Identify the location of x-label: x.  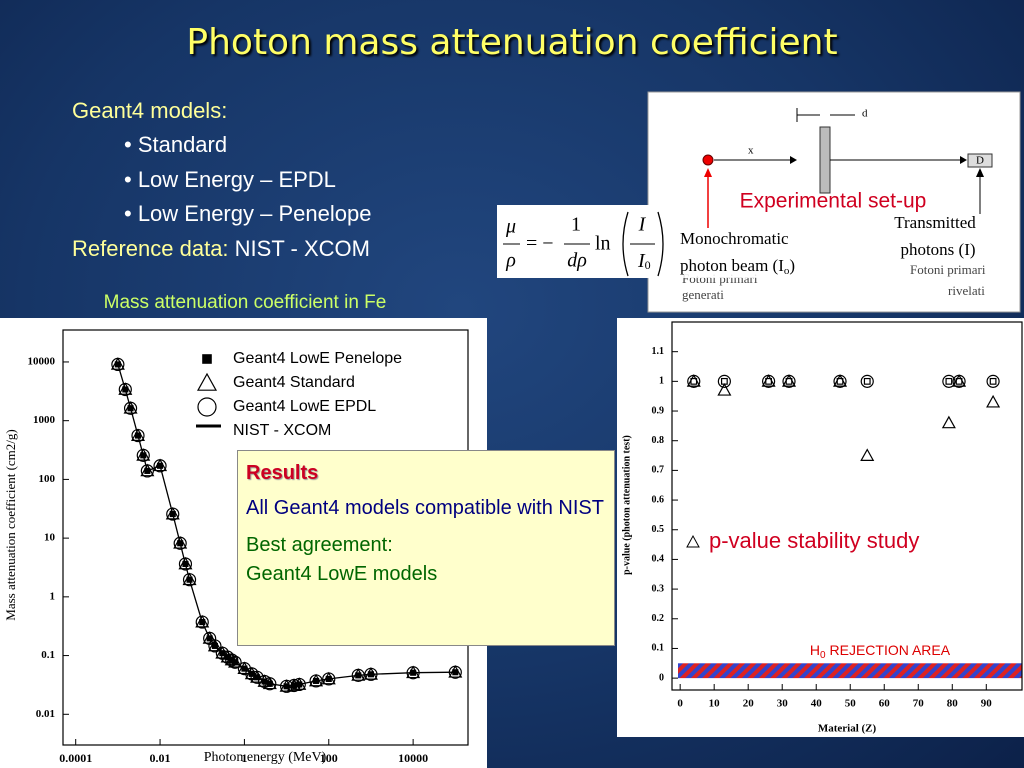
(751, 151).